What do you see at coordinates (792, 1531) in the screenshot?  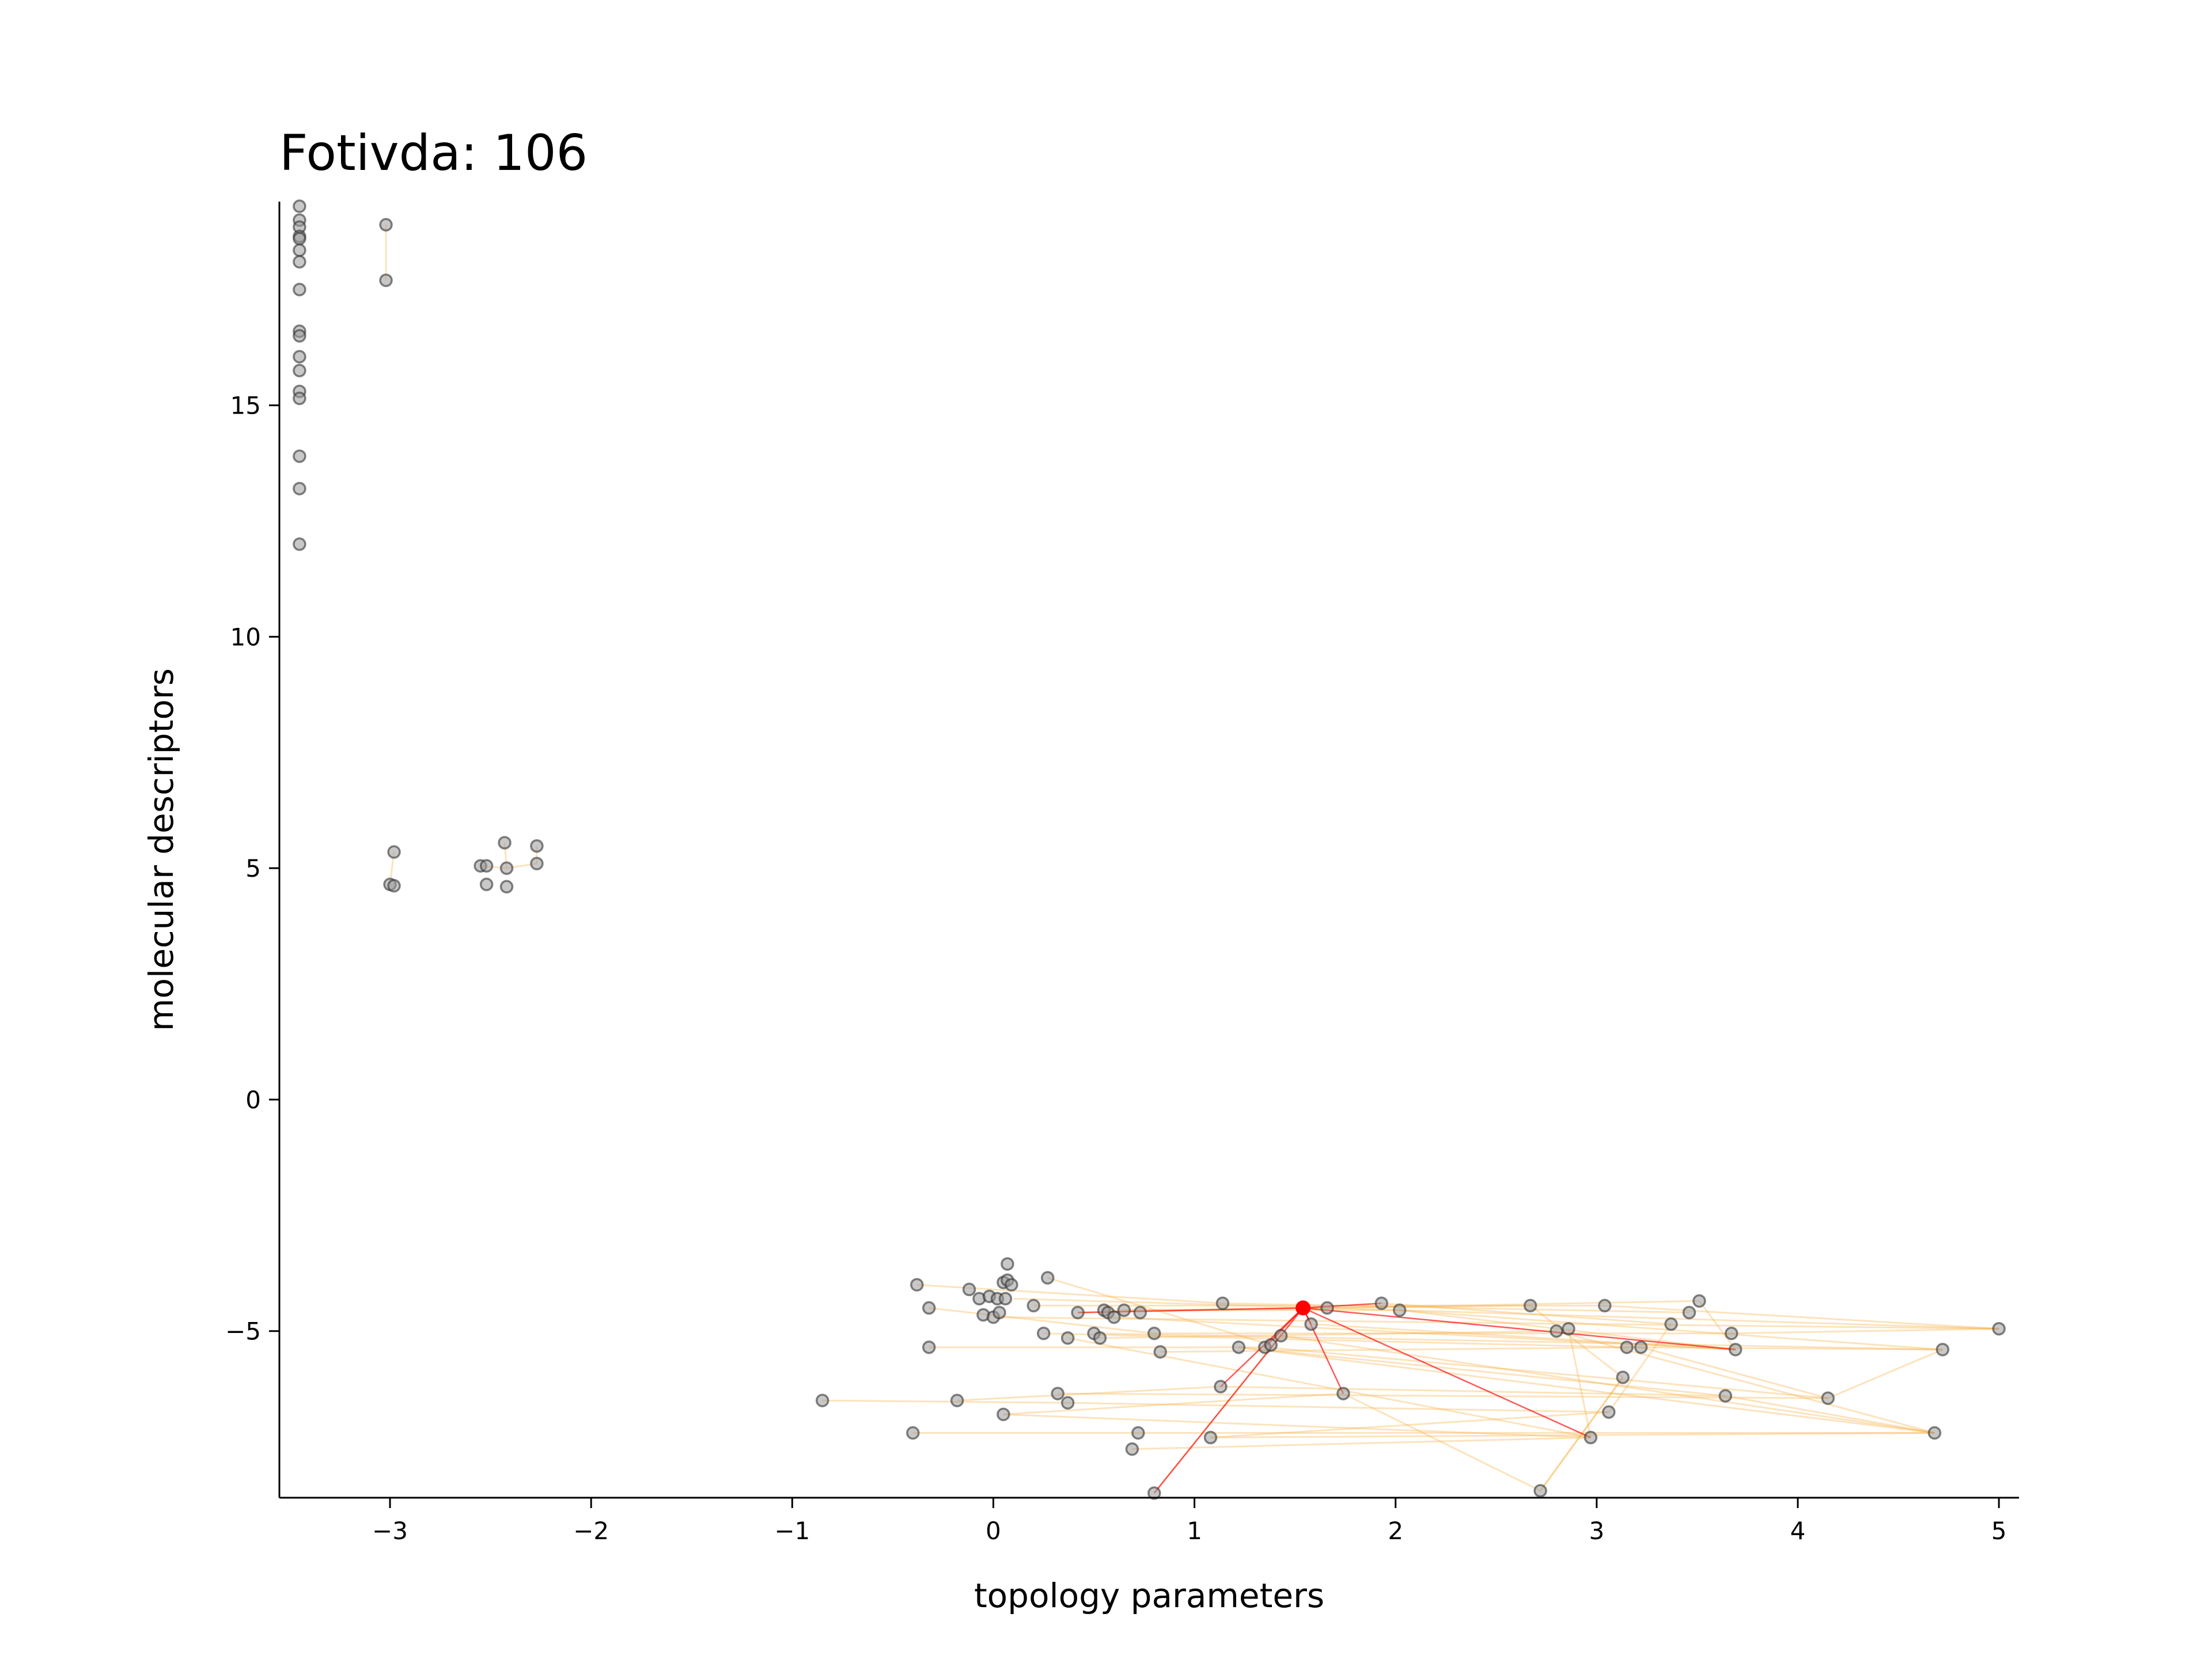 I see `x-tick-label: −1` at bounding box center [792, 1531].